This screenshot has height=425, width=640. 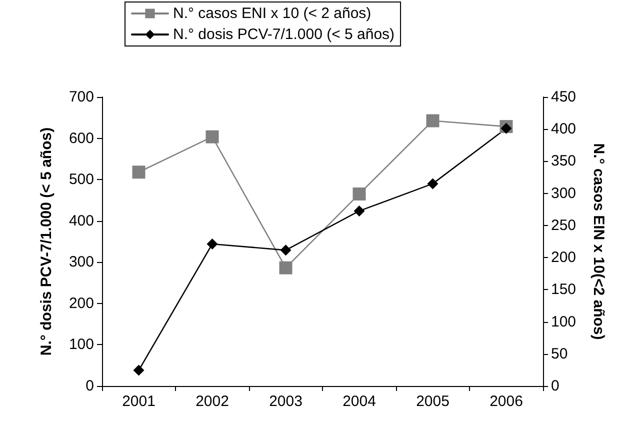 What do you see at coordinates (563, 257) in the screenshot?
I see `y2-tick-label: 200` at bounding box center [563, 257].